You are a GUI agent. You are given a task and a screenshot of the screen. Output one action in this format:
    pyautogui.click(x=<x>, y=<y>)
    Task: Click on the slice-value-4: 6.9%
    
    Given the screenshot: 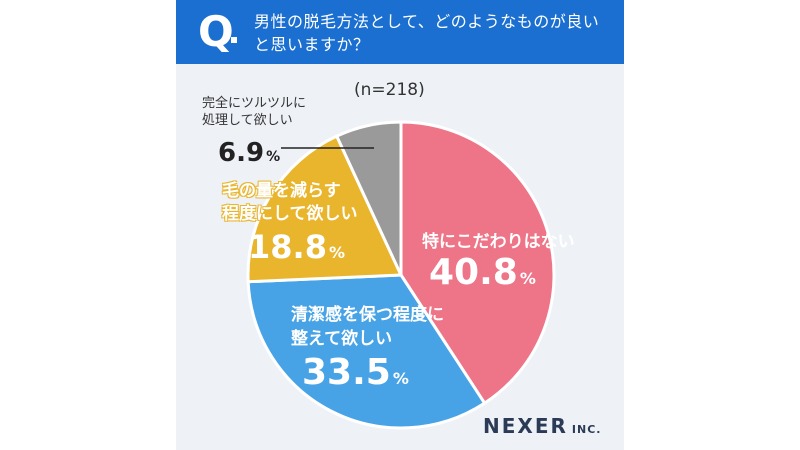 What is the action you would take?
    pyautogui.click(x=249, y=153)
    